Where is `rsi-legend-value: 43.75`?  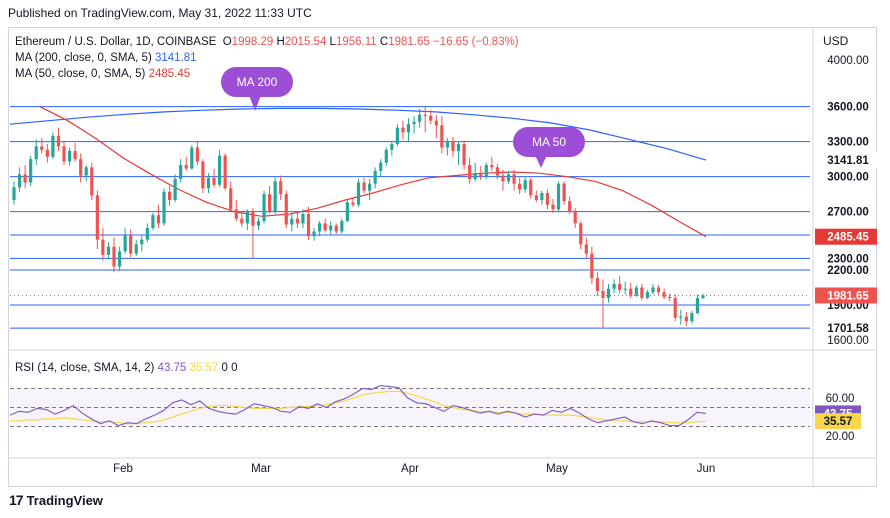 rsi-legend-value: 43.75 is located at coordinates (172, 368).